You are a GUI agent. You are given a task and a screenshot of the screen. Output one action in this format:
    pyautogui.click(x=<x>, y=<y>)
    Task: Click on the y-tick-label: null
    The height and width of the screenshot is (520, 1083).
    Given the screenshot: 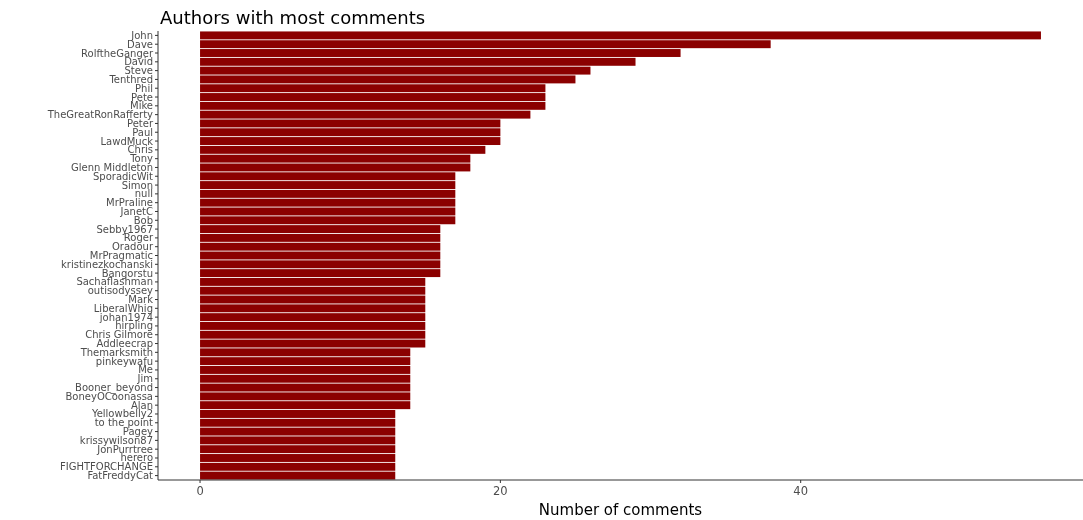 What is the action you would take?
    pyautogui.click(x=143, y=194)
    